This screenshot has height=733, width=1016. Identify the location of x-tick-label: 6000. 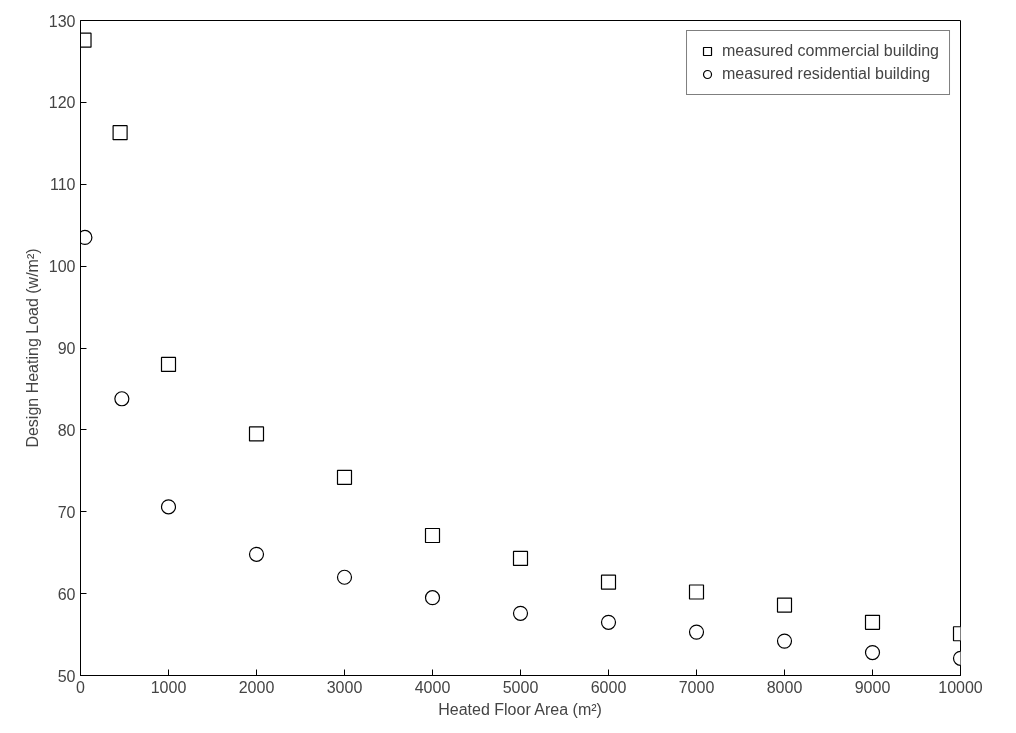
(608, 687).